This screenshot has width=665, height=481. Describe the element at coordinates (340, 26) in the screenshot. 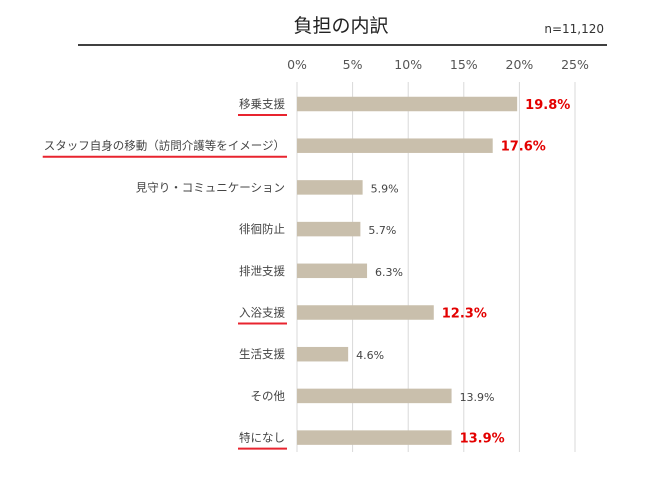

I see `chart-title: 負担の内訳` at that location.